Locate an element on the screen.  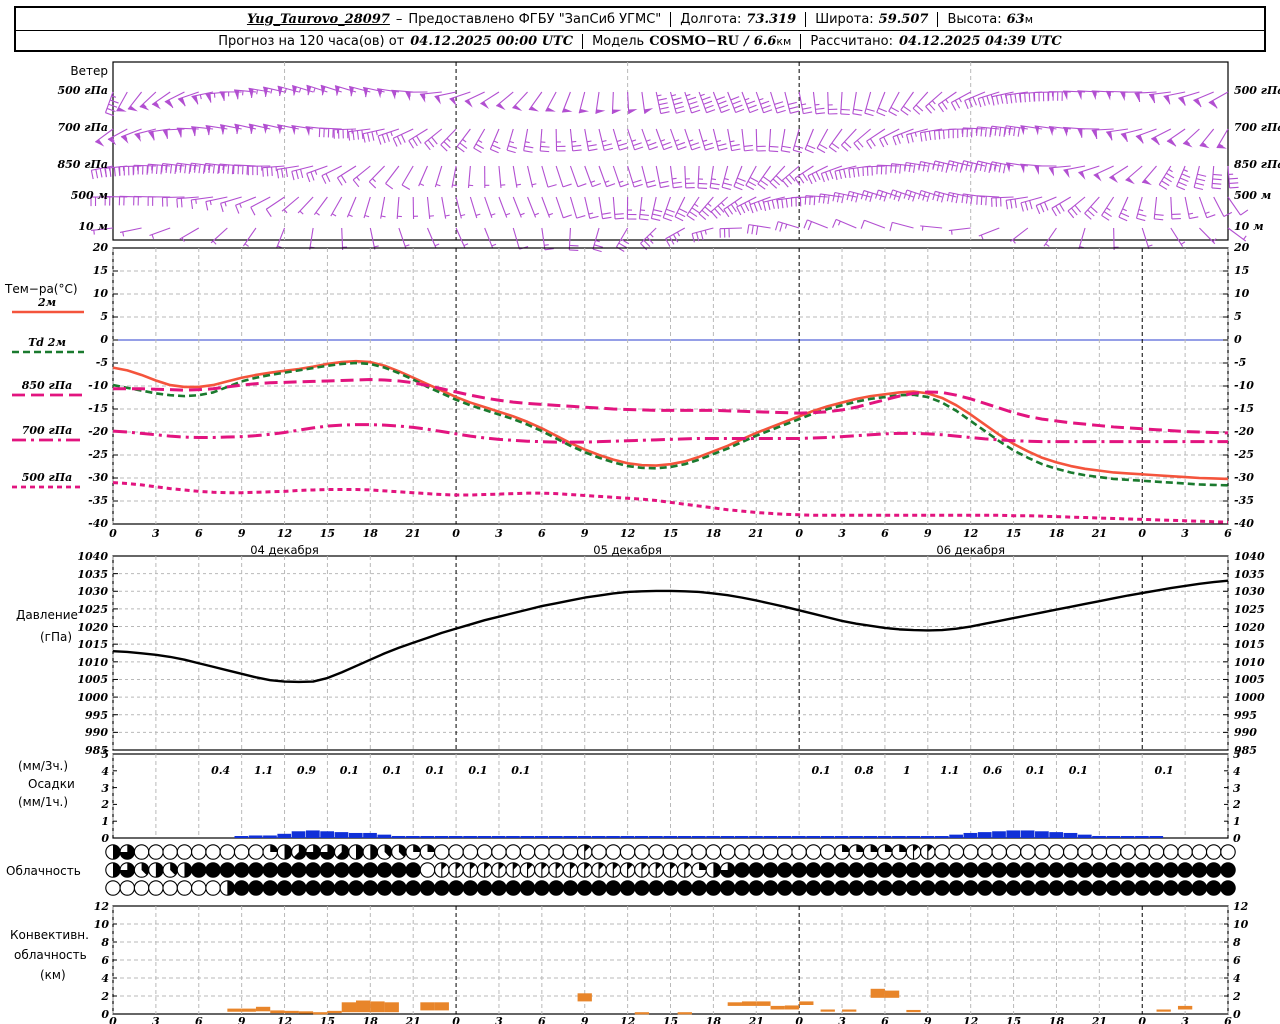
xtick-bottom-6: 18 is located at coordinates (370, 1019).